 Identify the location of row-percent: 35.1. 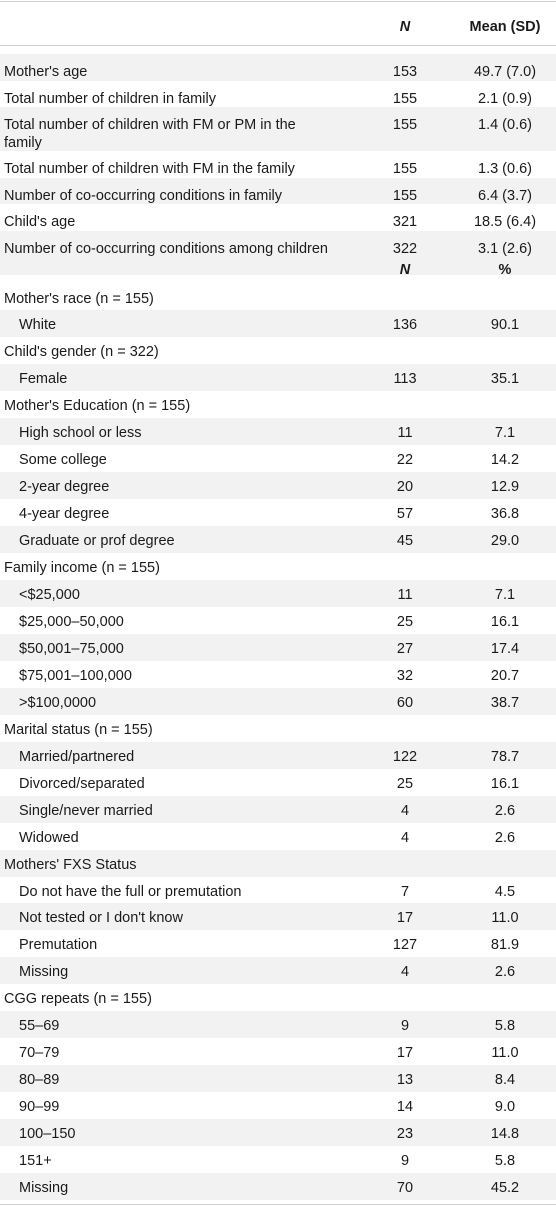
(505, 379).